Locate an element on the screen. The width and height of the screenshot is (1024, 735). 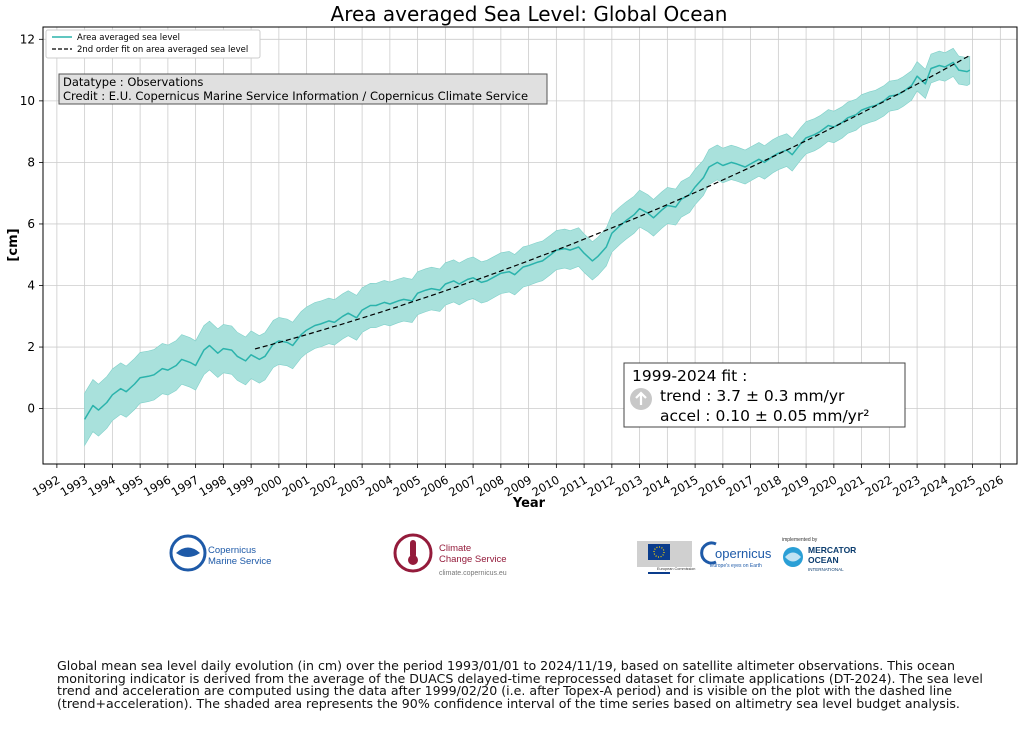
svg-text: opernicus is located at coordinates (743, 553).